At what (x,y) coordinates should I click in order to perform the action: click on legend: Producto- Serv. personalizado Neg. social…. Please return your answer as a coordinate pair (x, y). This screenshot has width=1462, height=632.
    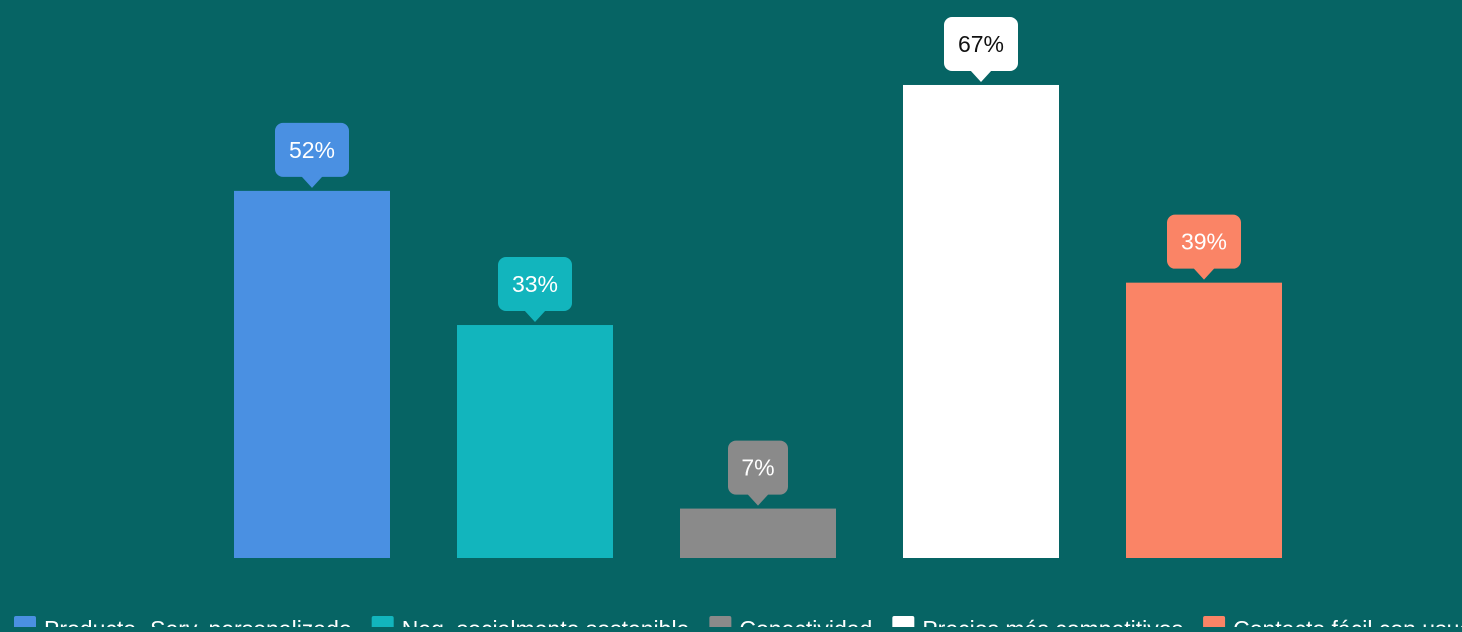
    Looking at the image, I should click on (738, 624).